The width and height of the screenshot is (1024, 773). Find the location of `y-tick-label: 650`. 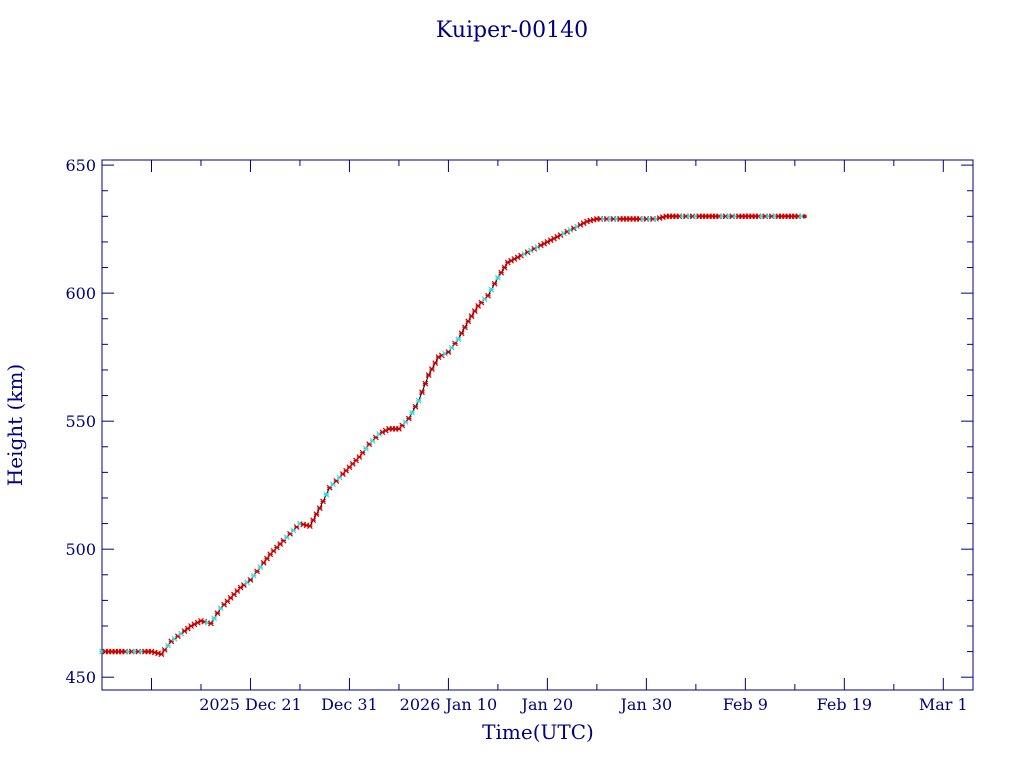

y-tick-label: 650 is located at coordinates (80, 165).